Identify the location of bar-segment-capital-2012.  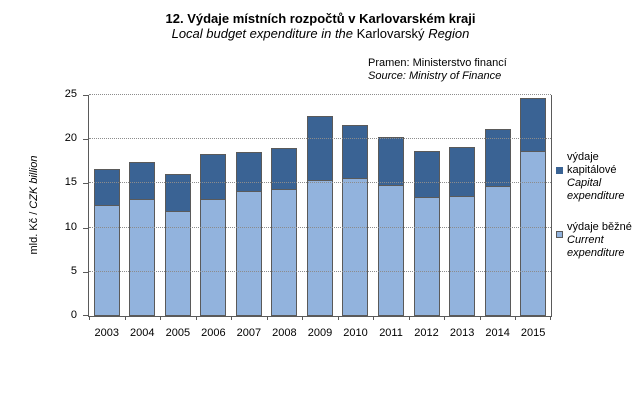
(426, 174).